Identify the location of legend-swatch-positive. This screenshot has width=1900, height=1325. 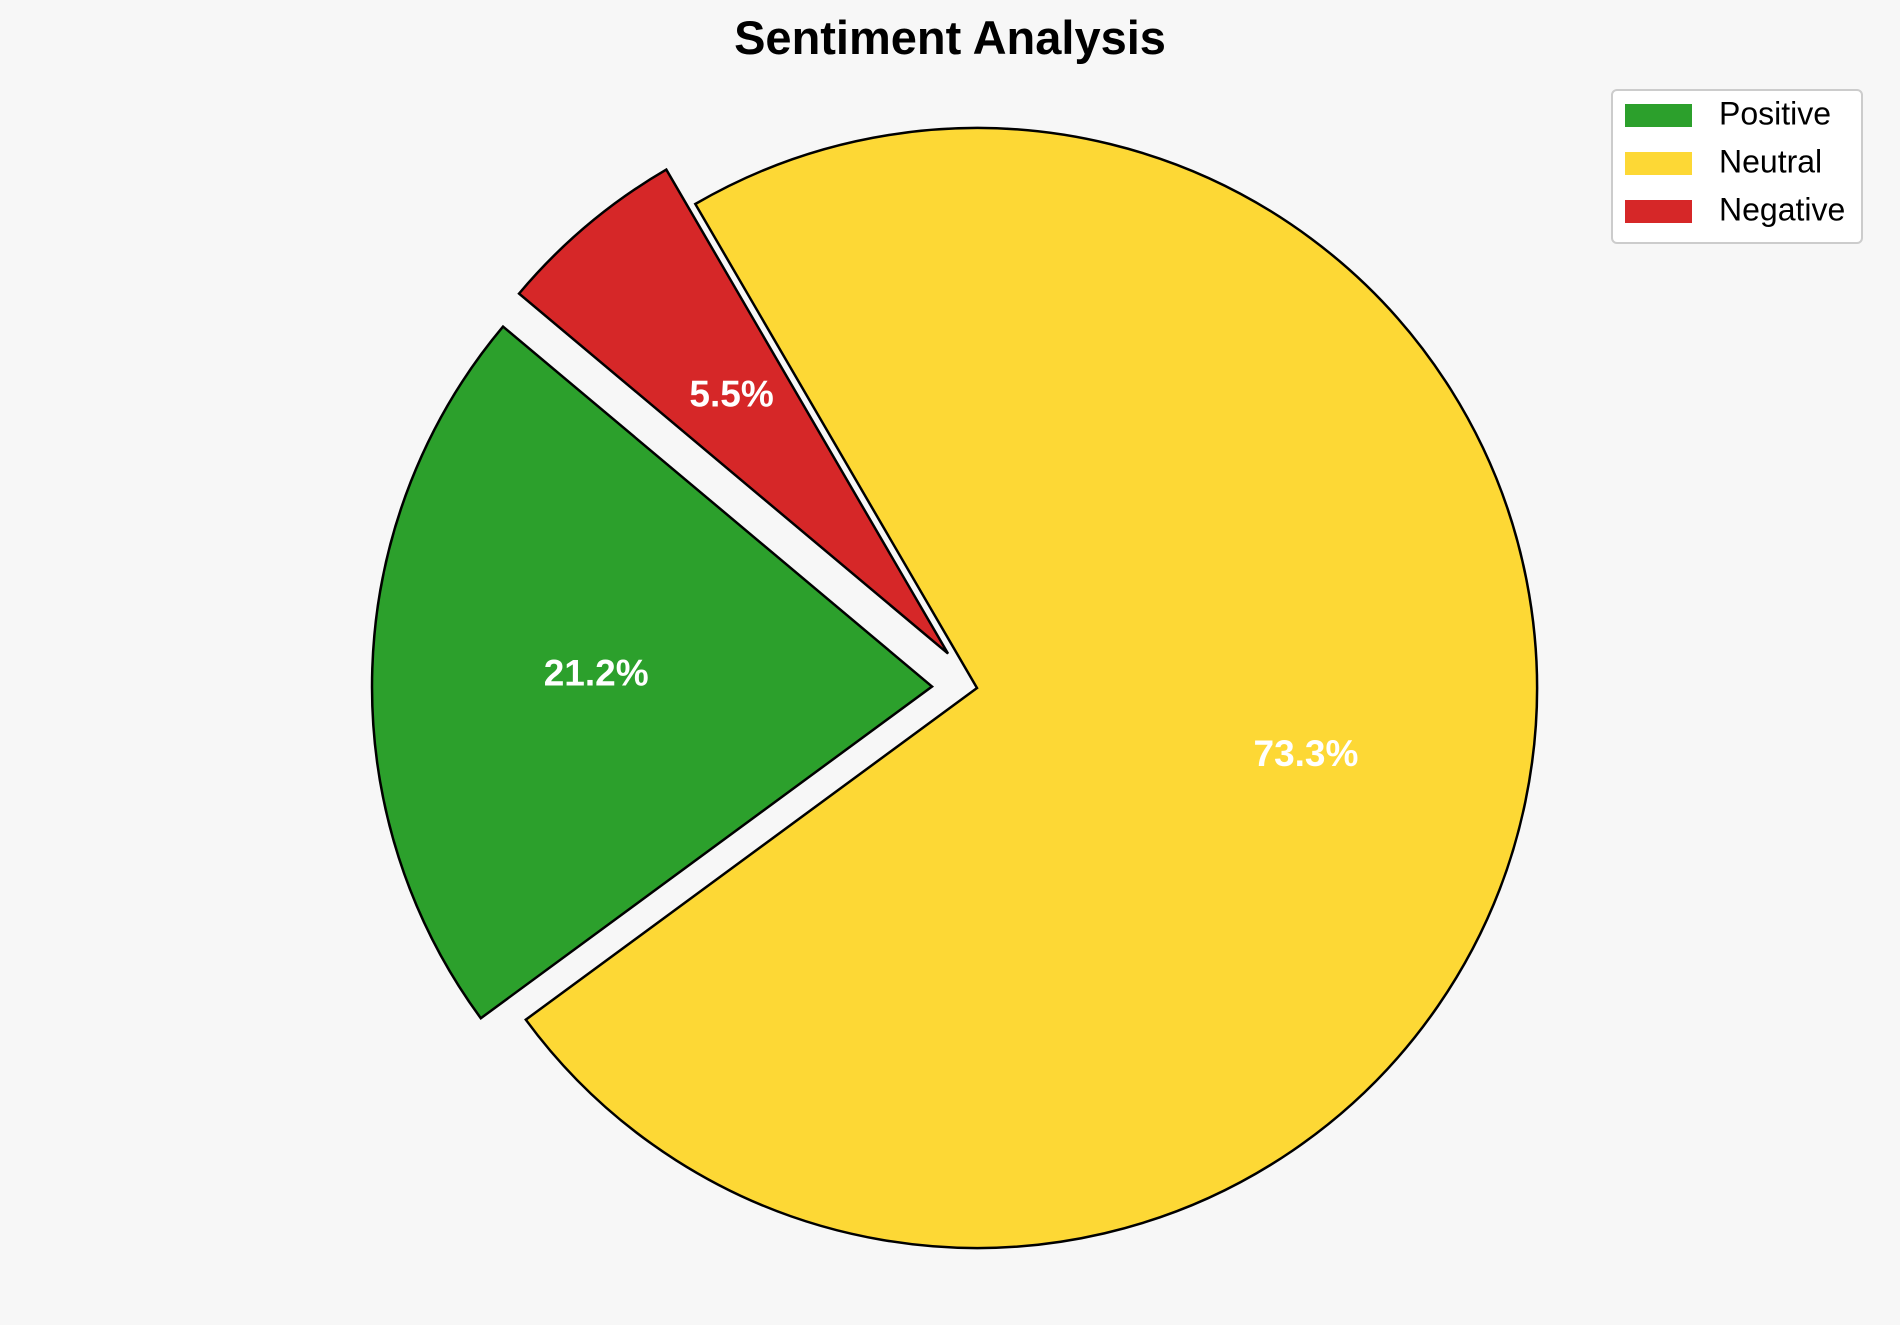
(1658, 115).